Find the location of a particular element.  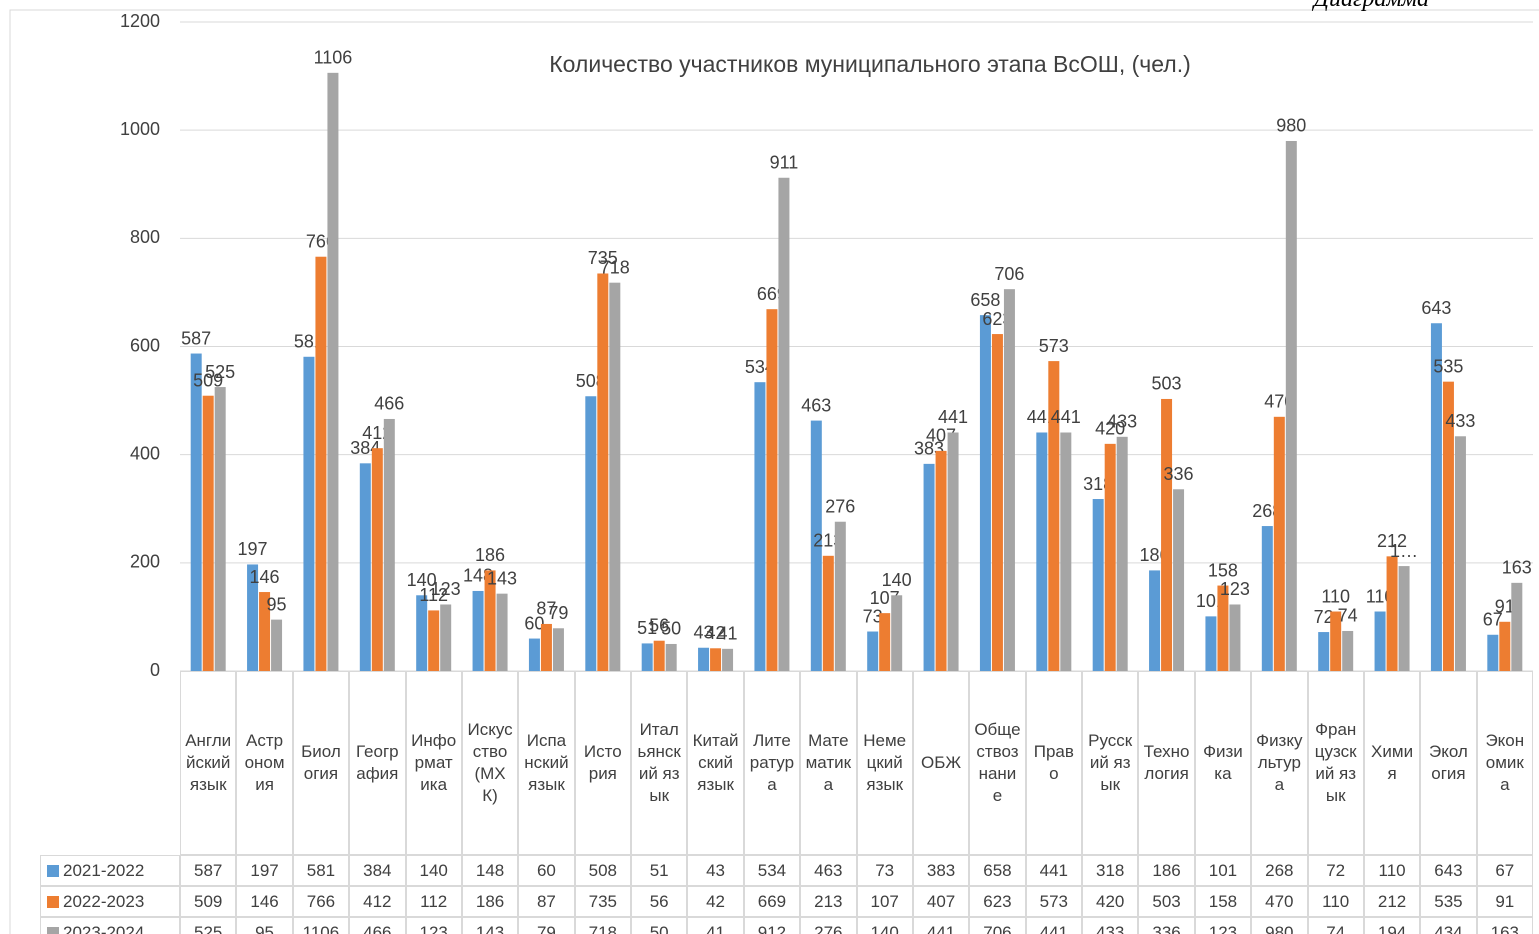

table-cell: 51 is located at coordinates (659, 870).